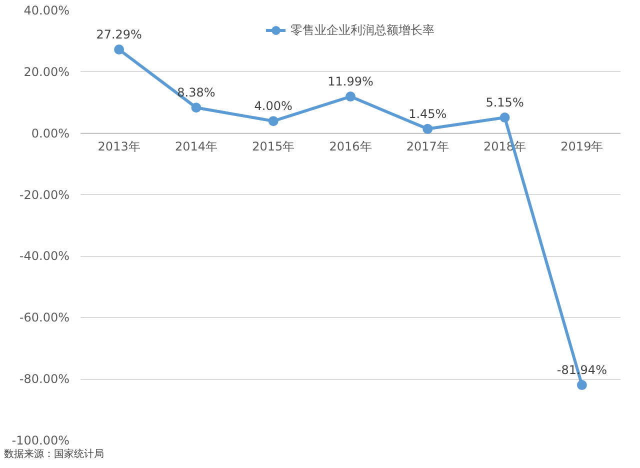 This screenshot has width=640, height=468. What do you see at coordinates (505, 103) in the screenshot?
I see `data-label: 5.15%` at bounding box center [505, 103].